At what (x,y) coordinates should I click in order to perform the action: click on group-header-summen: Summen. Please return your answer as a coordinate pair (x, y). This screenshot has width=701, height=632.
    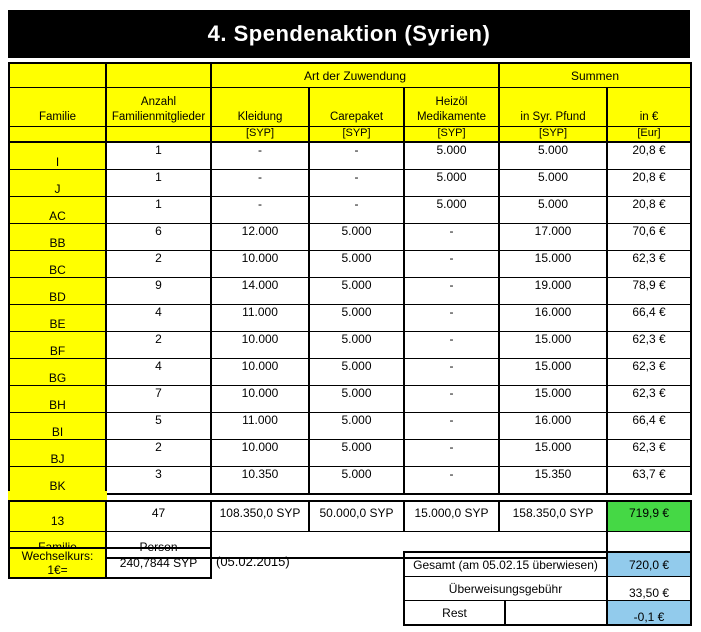
    Looking at the image, I should click on (595, 75).